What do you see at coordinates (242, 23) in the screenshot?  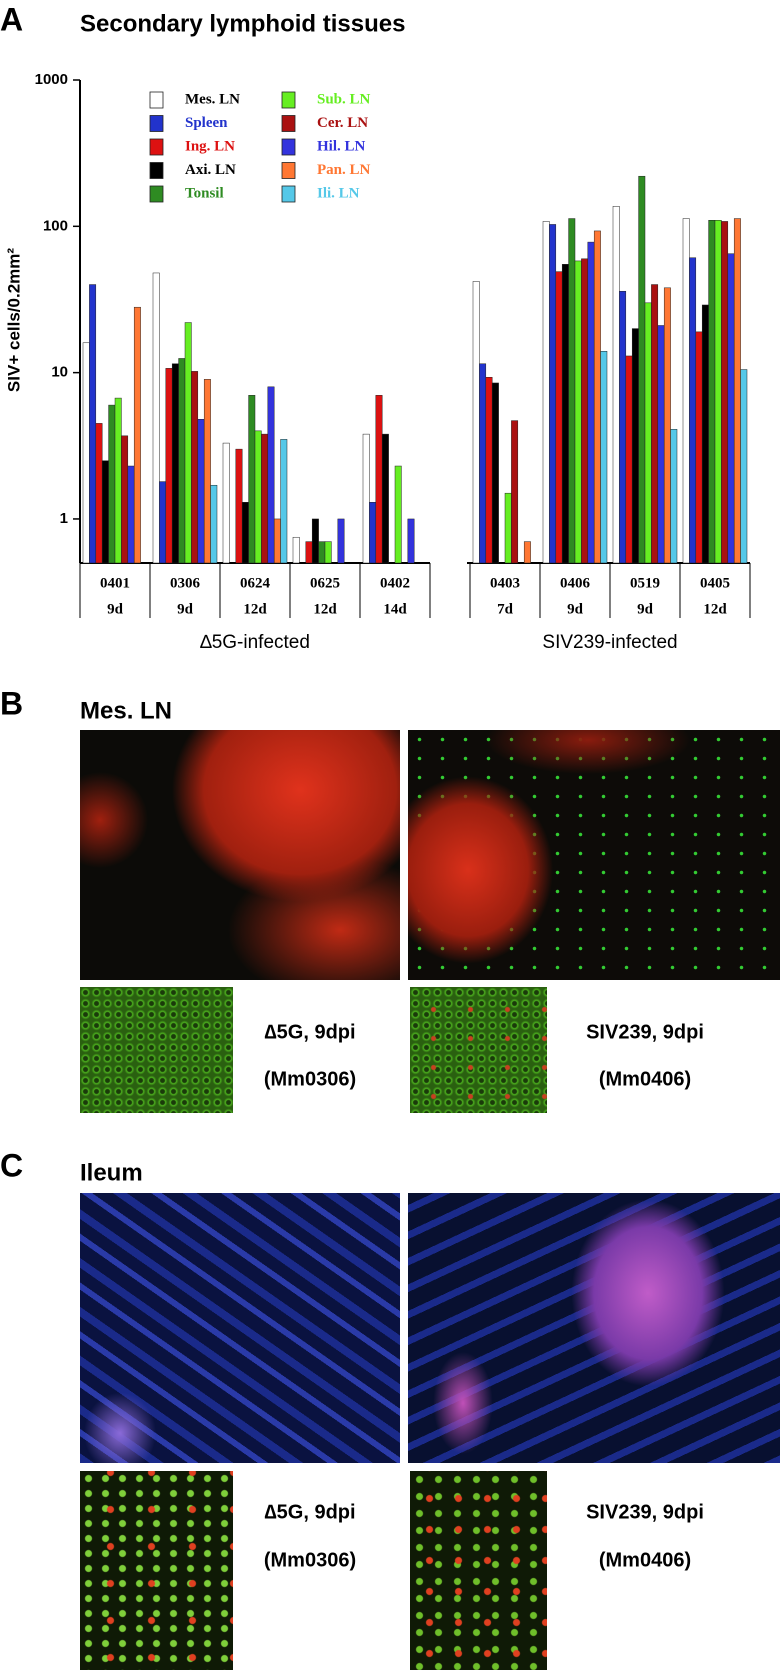 I see `chart-title: Secondary lymphoid tissues` at bounding box center [242, 23].